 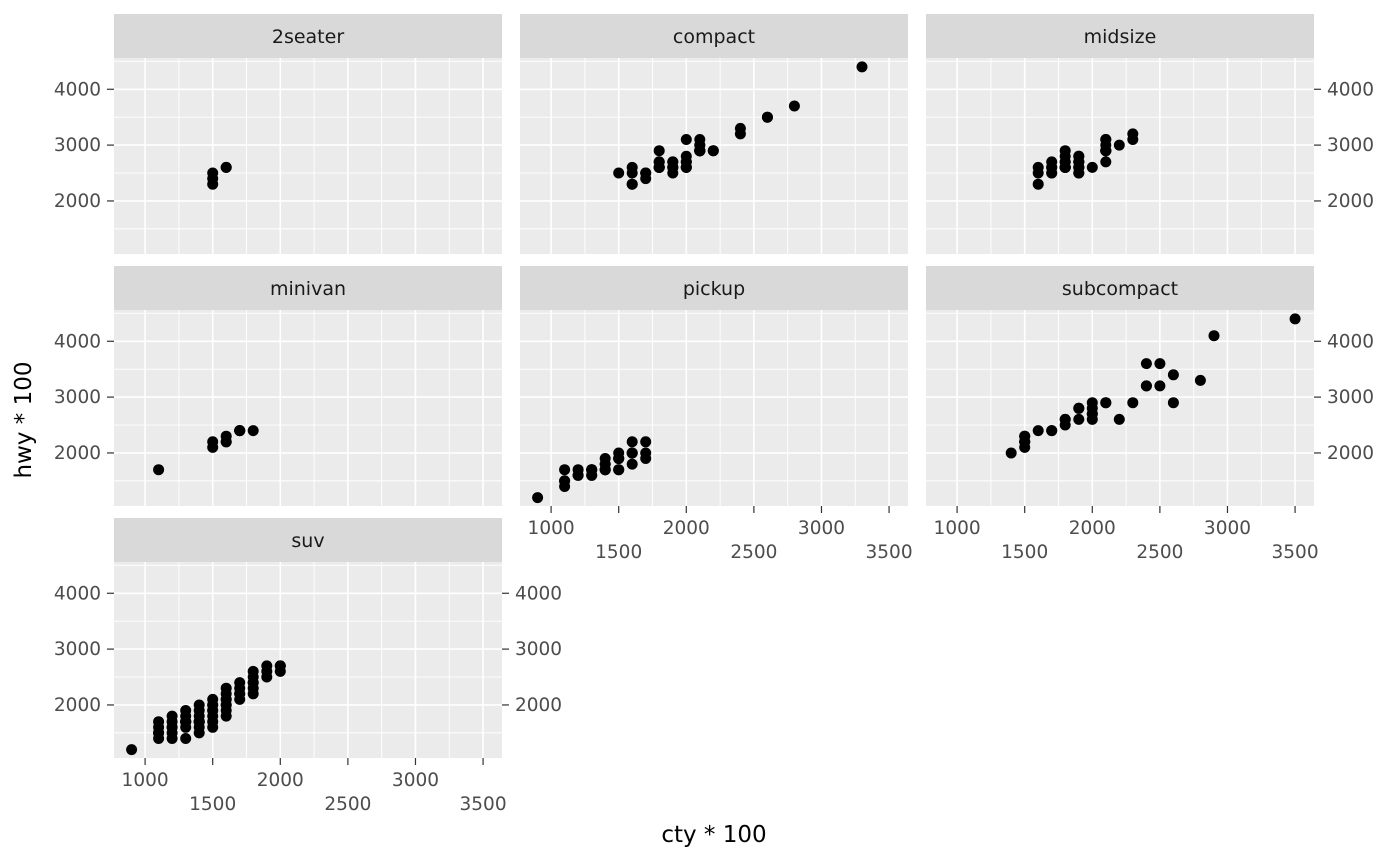 I want to click on facet-2seater: 2seater 2000 3000 4000, so click(x=278, y=134).